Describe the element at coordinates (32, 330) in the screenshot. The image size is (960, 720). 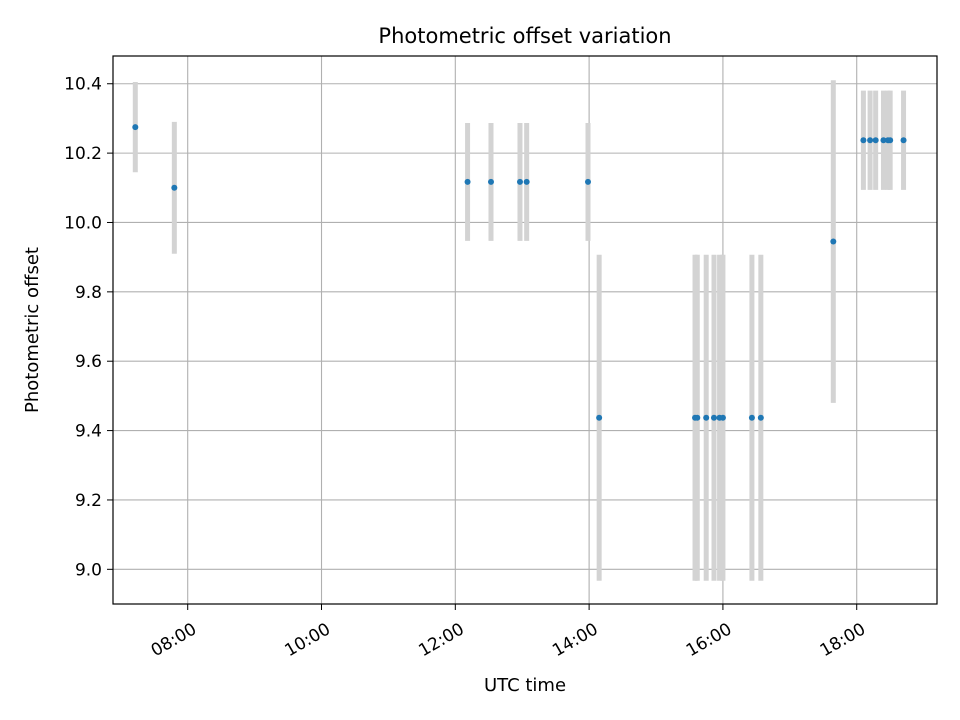
I see `y-axis-label: Photometric offset` at that location.